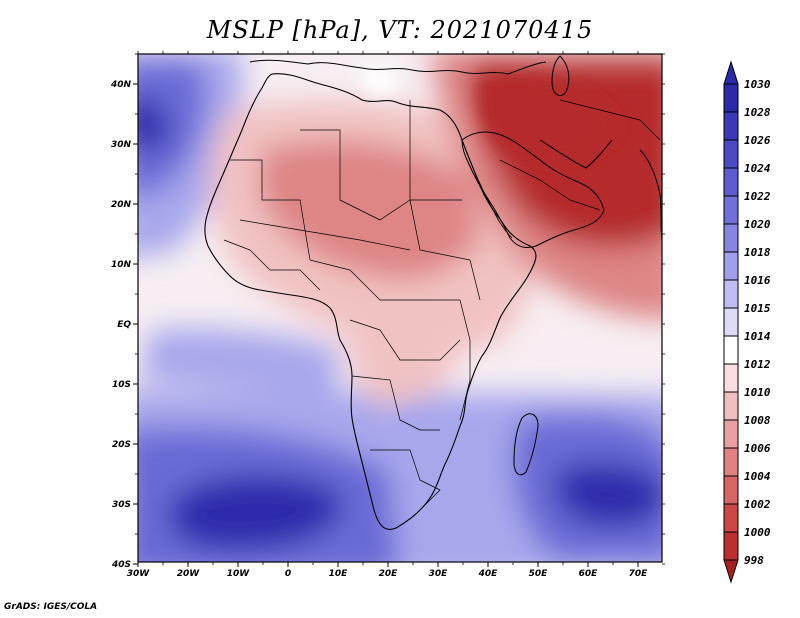 The image size is (800, 618). I want to click on india-coastline, so click(650, 195).